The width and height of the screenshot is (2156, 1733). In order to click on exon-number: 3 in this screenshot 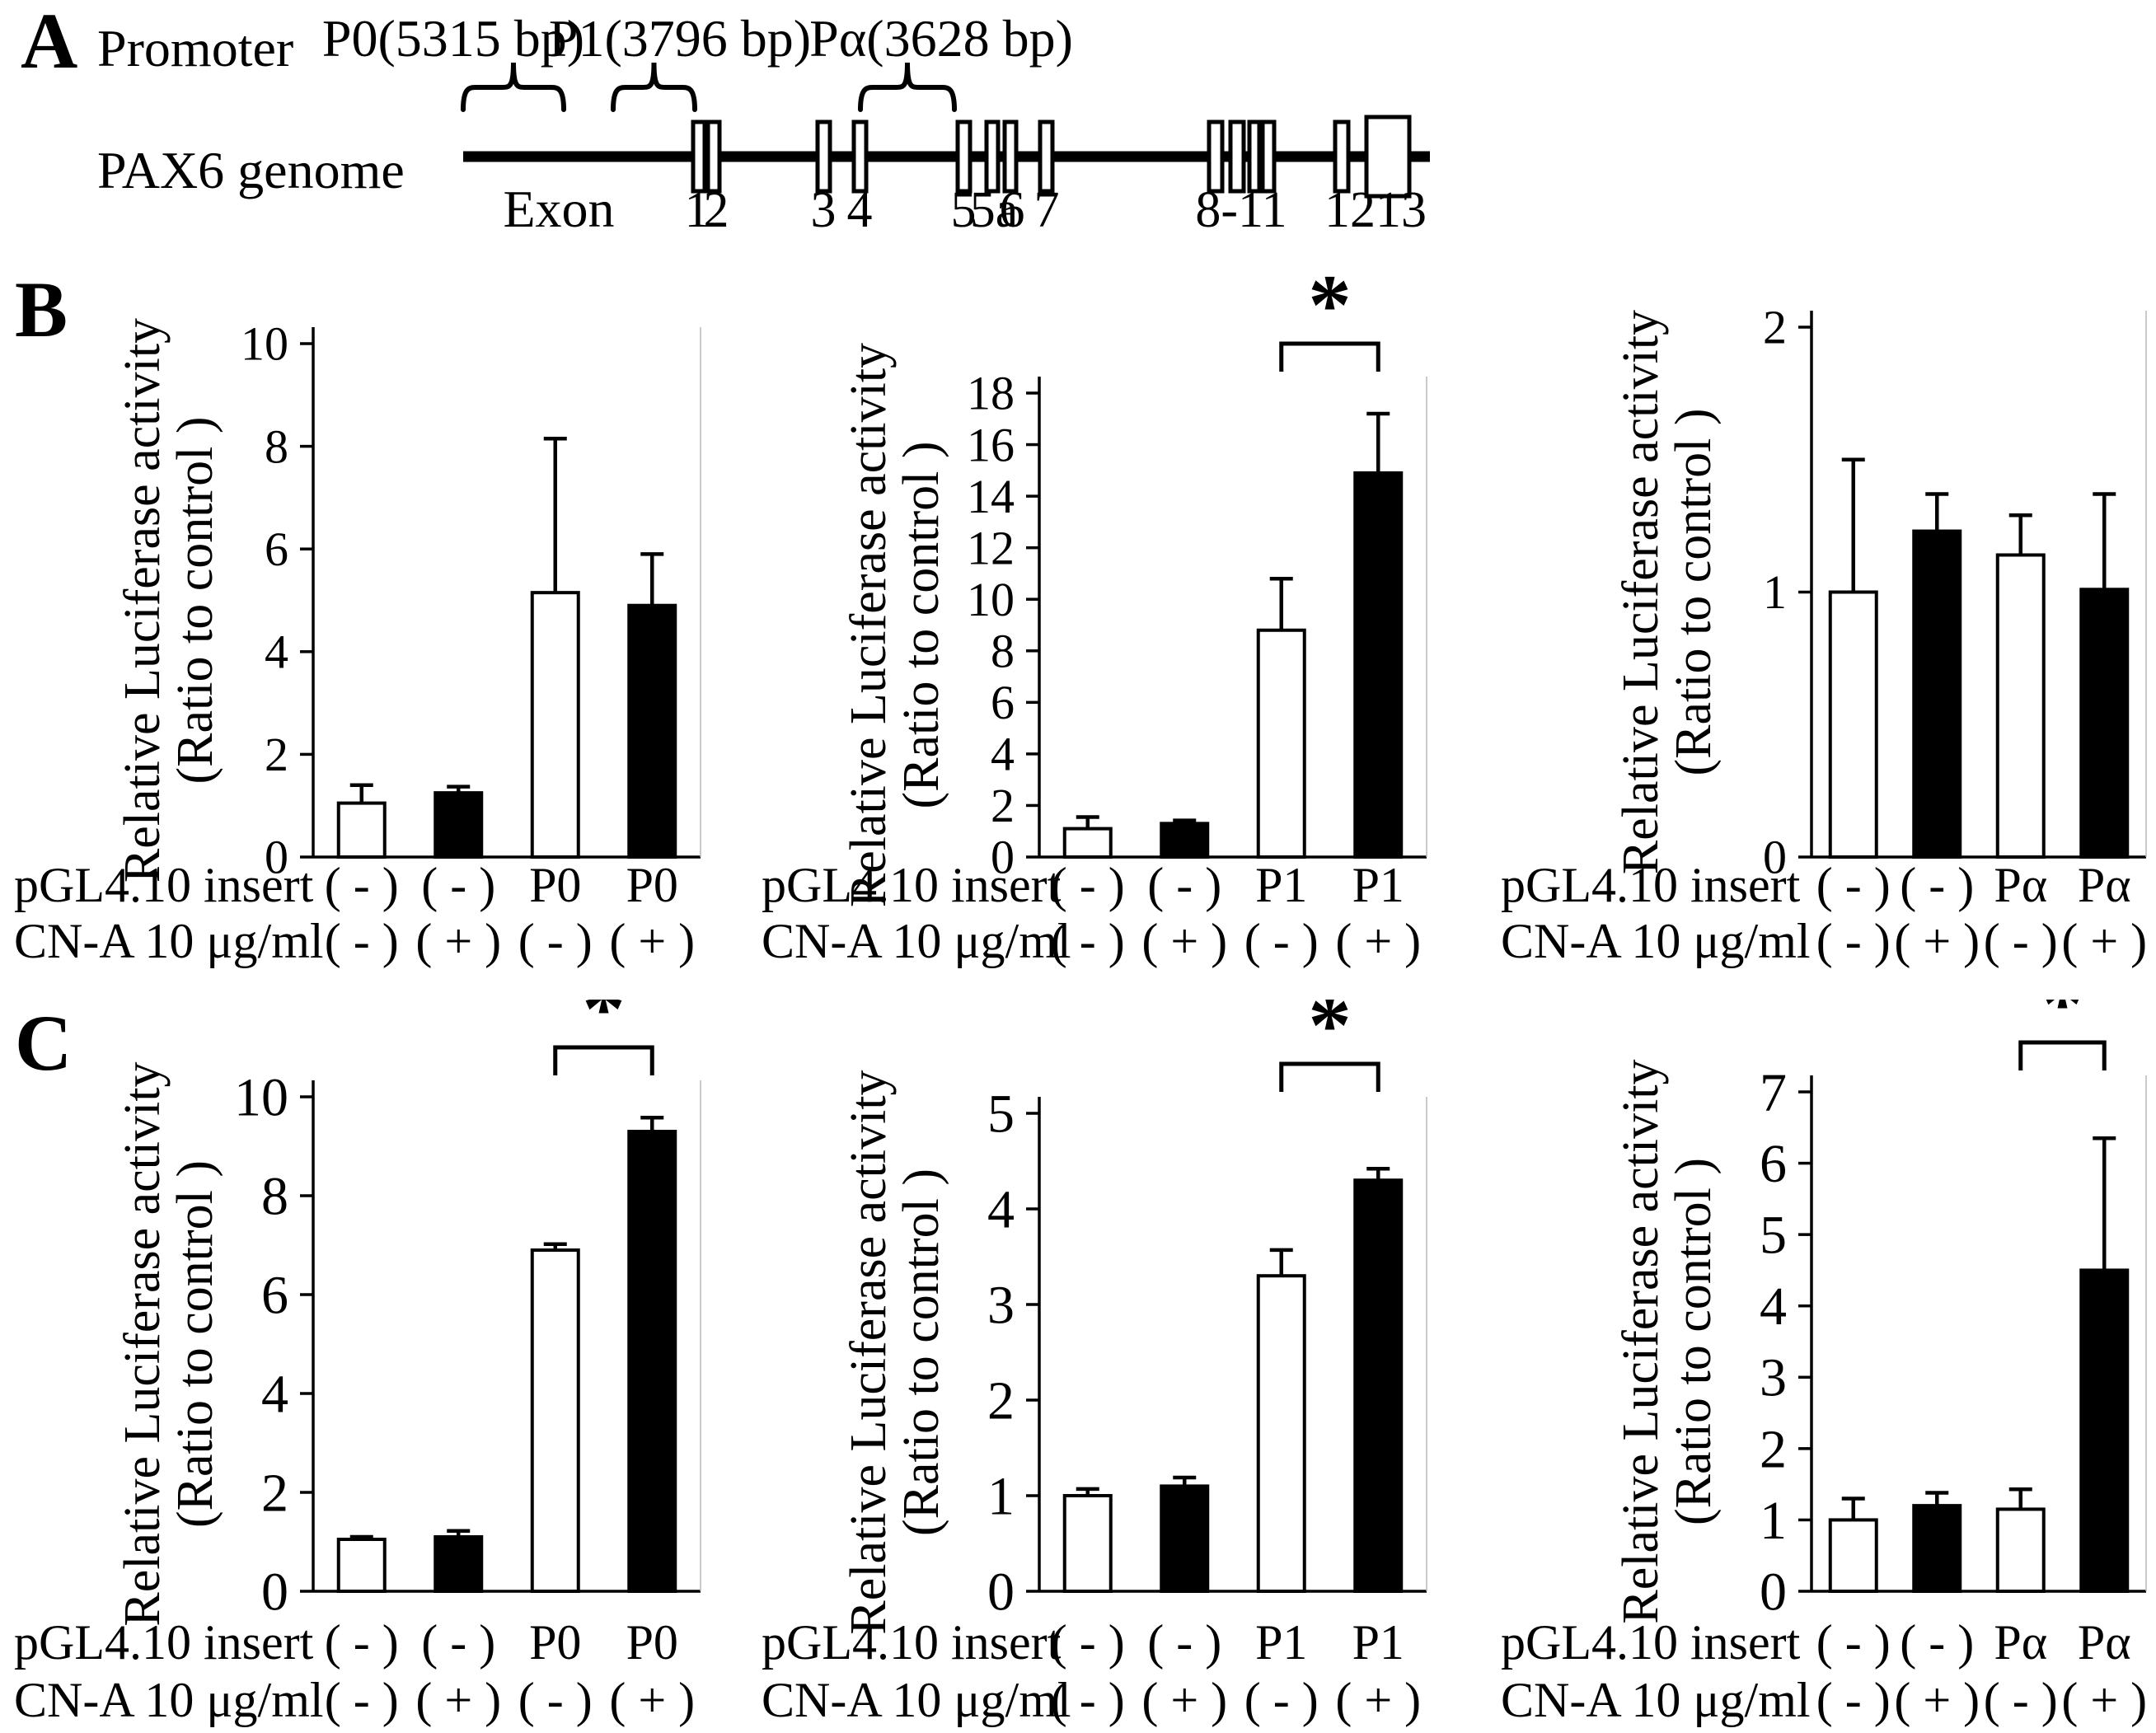, I will do `click(824, 210)`.